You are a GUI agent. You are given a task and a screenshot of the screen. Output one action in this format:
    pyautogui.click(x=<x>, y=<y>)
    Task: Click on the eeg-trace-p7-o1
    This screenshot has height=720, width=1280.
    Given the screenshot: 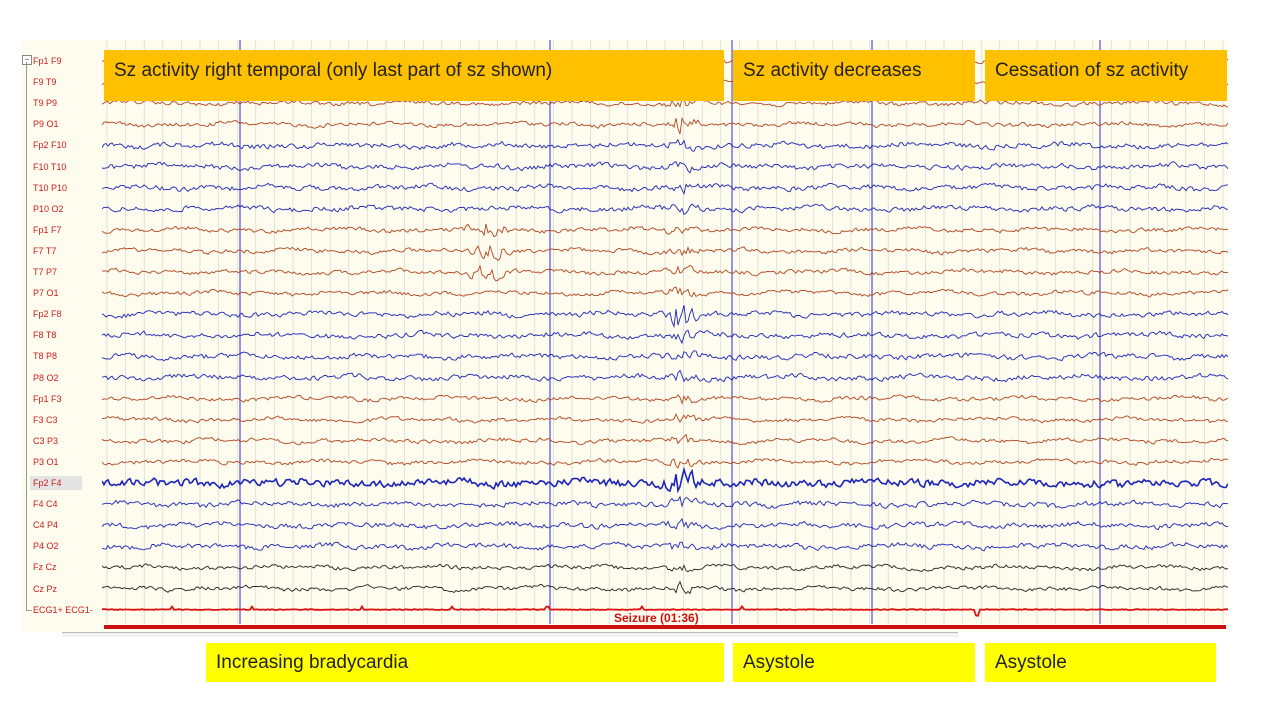 What is the action you would take?
    pyautogui.click(x=665, y=292)
    